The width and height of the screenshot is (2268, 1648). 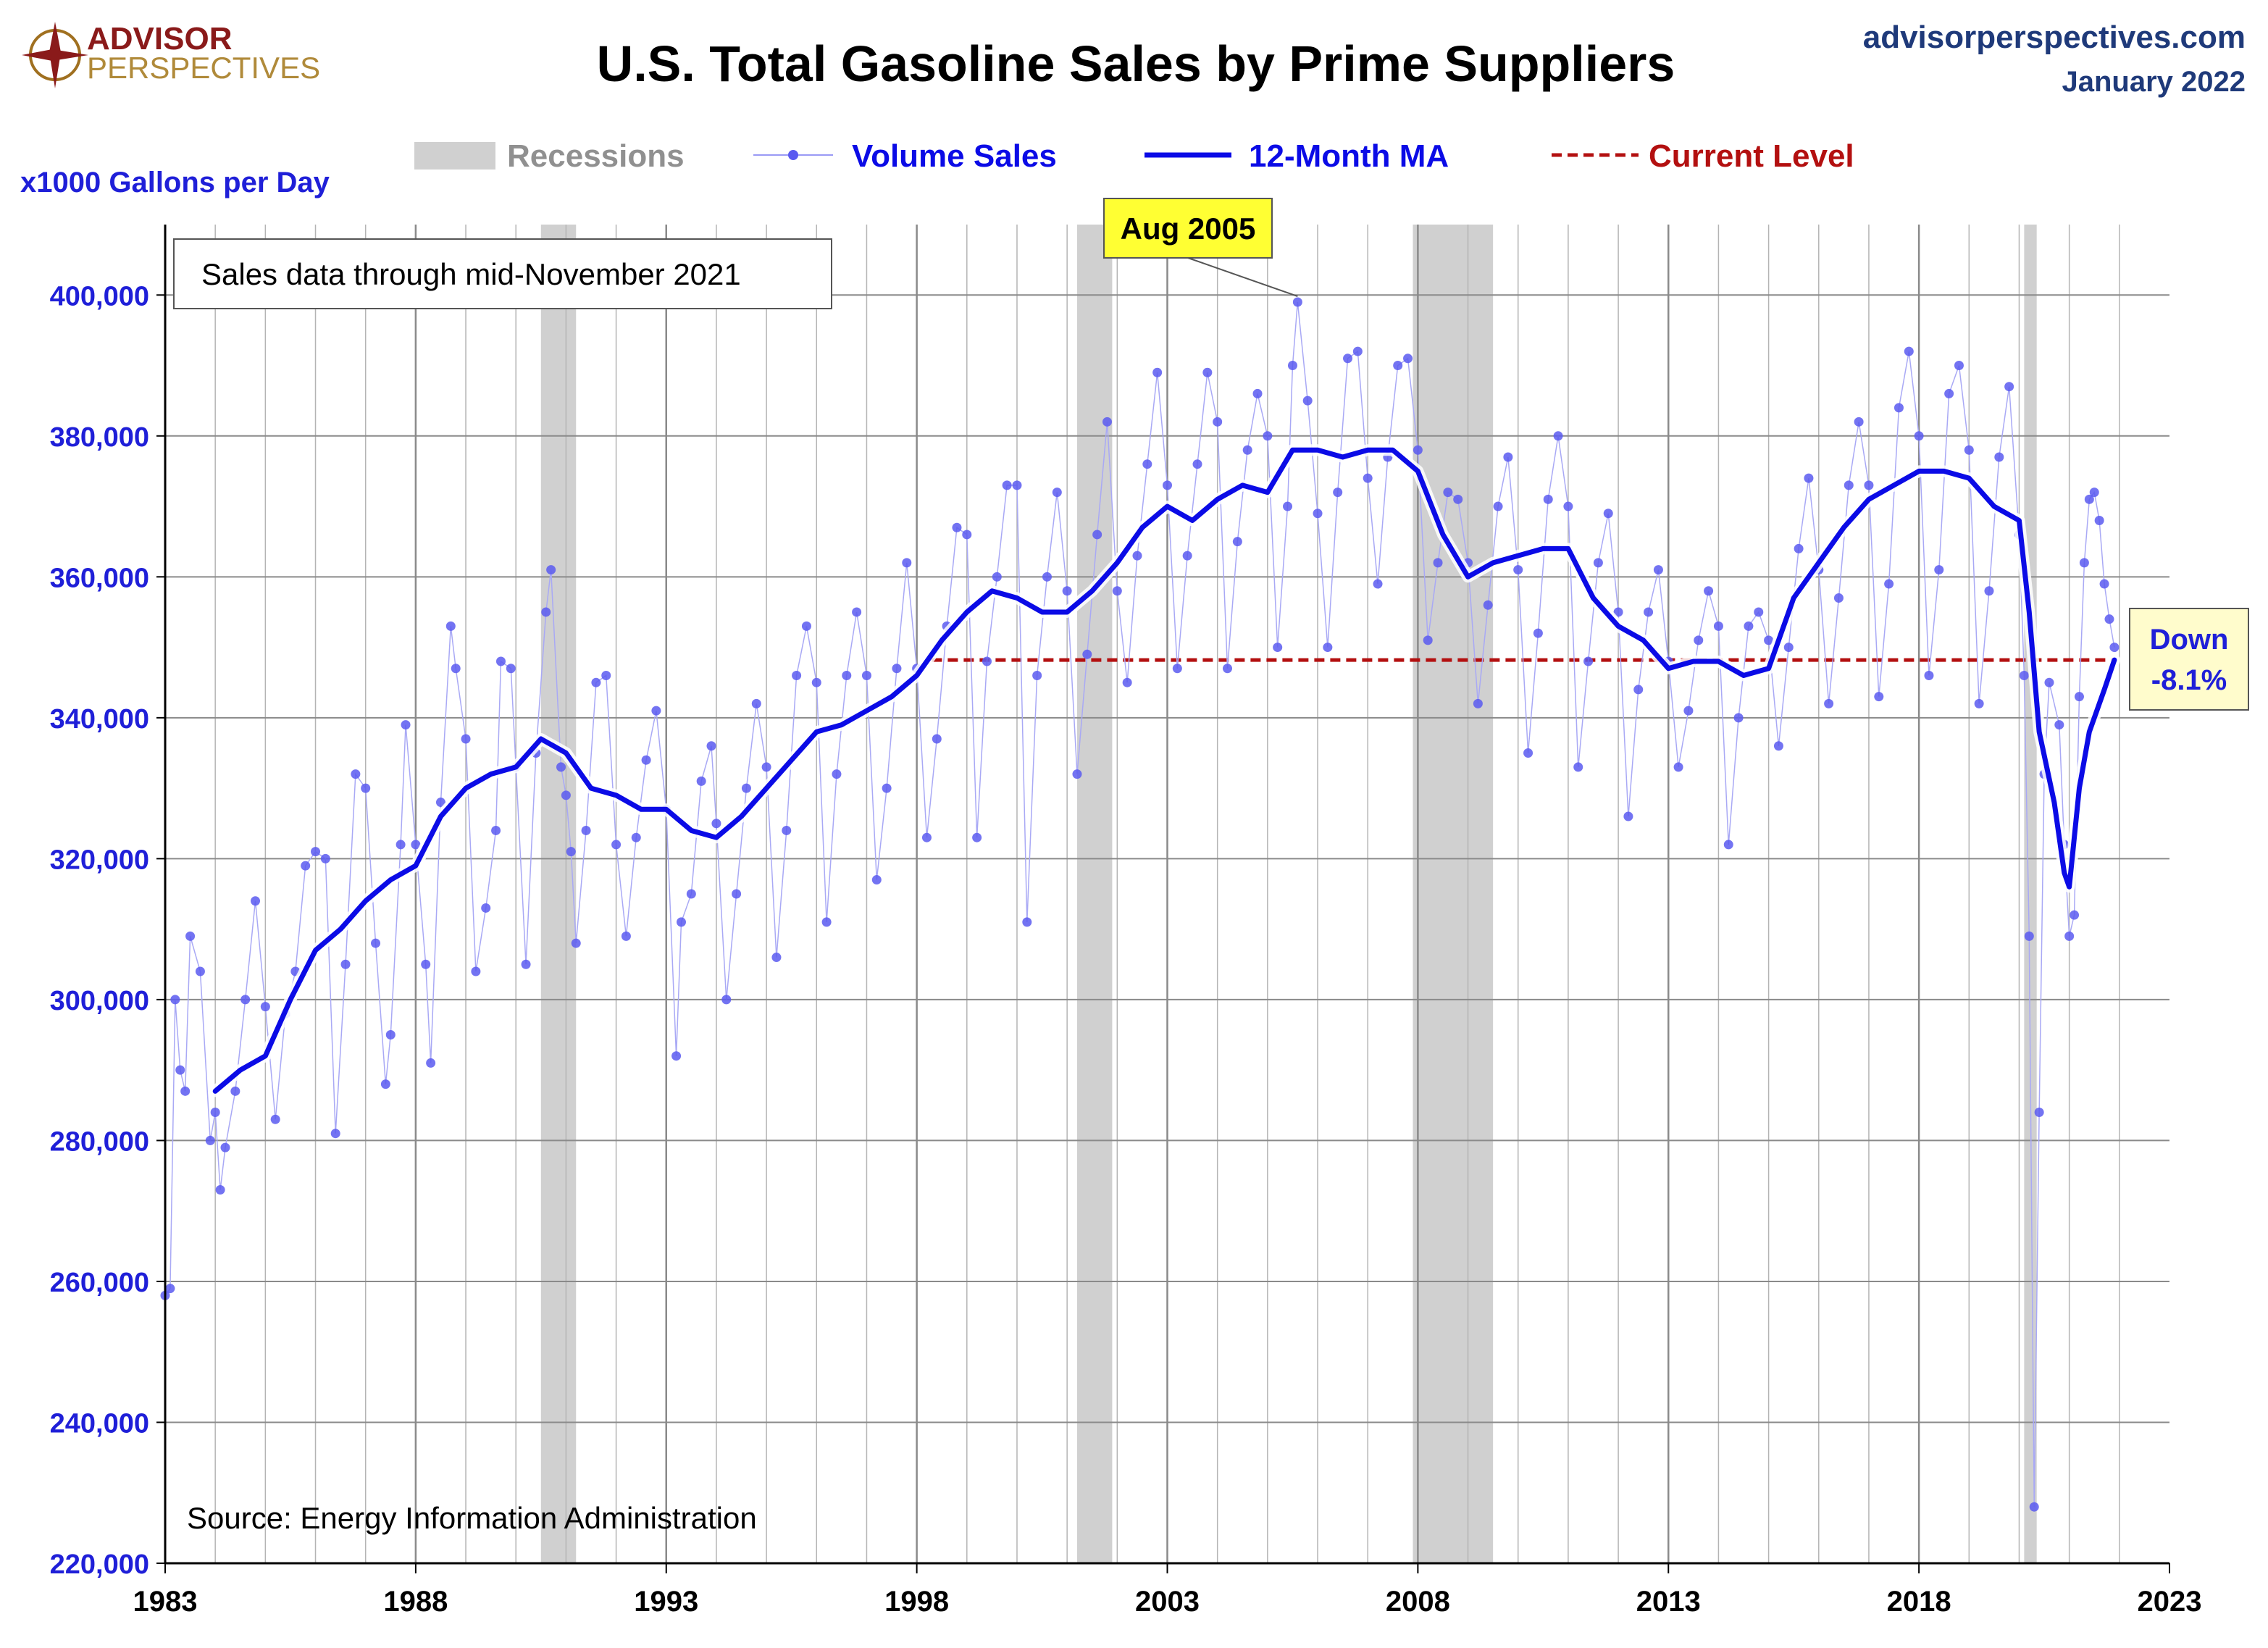 I want to click on x-tick-label: 2018, so click(x=1919, y=1602).